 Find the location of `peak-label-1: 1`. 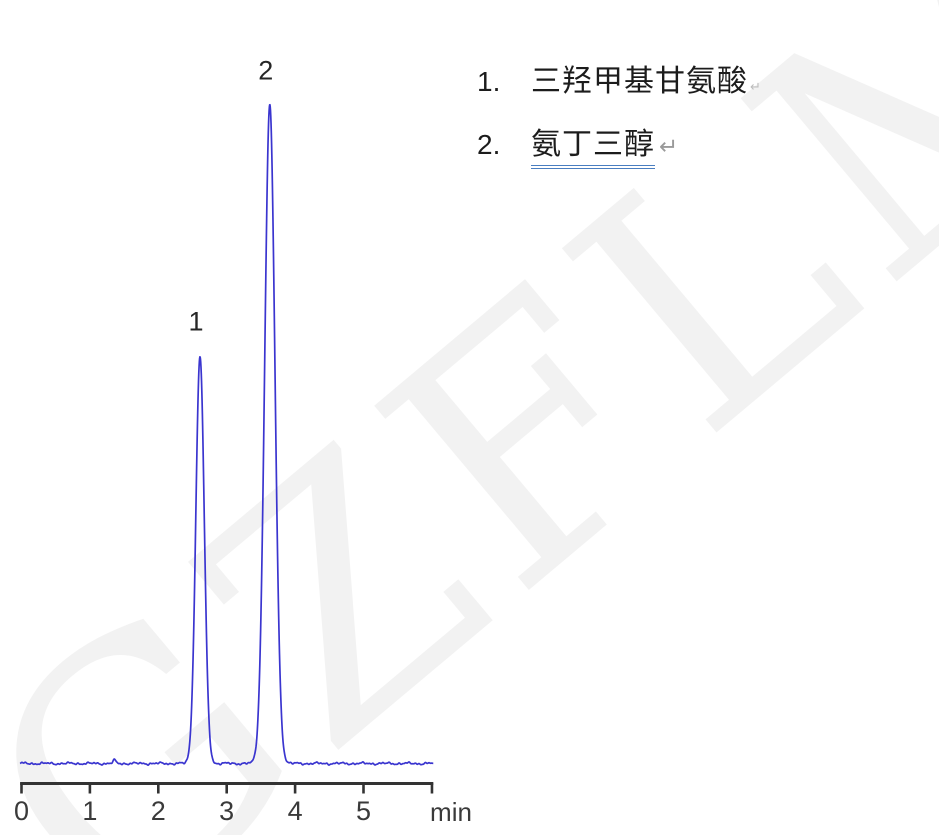

peak-label-1: 1 is located at coordinates (196, 322).